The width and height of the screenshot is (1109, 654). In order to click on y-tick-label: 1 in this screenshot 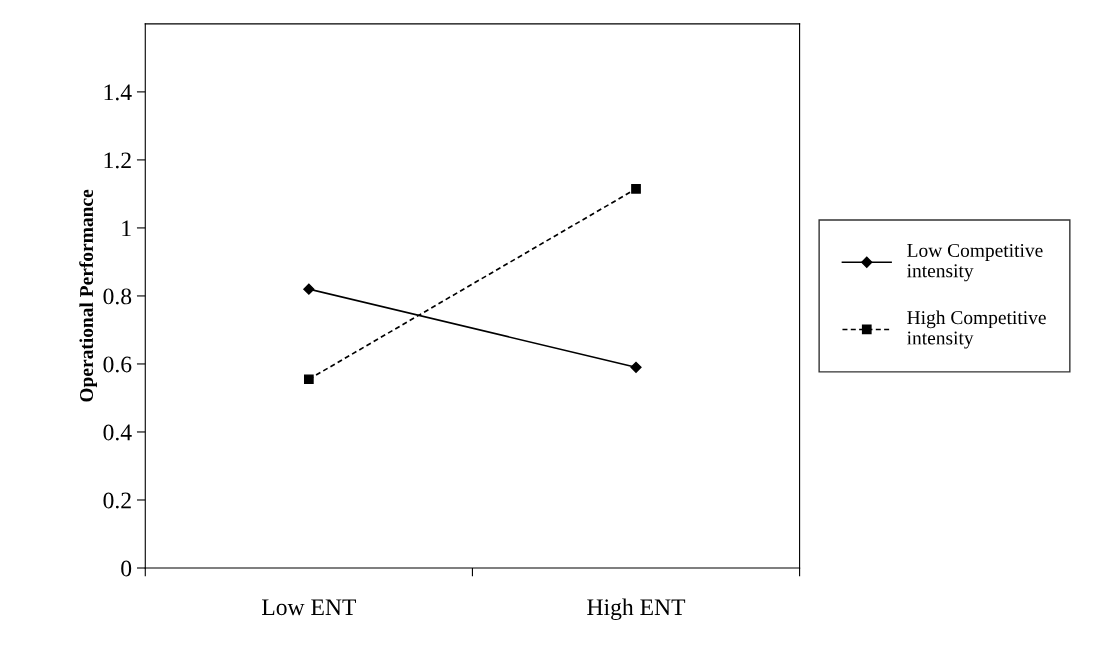, I will do `click(126, 228)`.